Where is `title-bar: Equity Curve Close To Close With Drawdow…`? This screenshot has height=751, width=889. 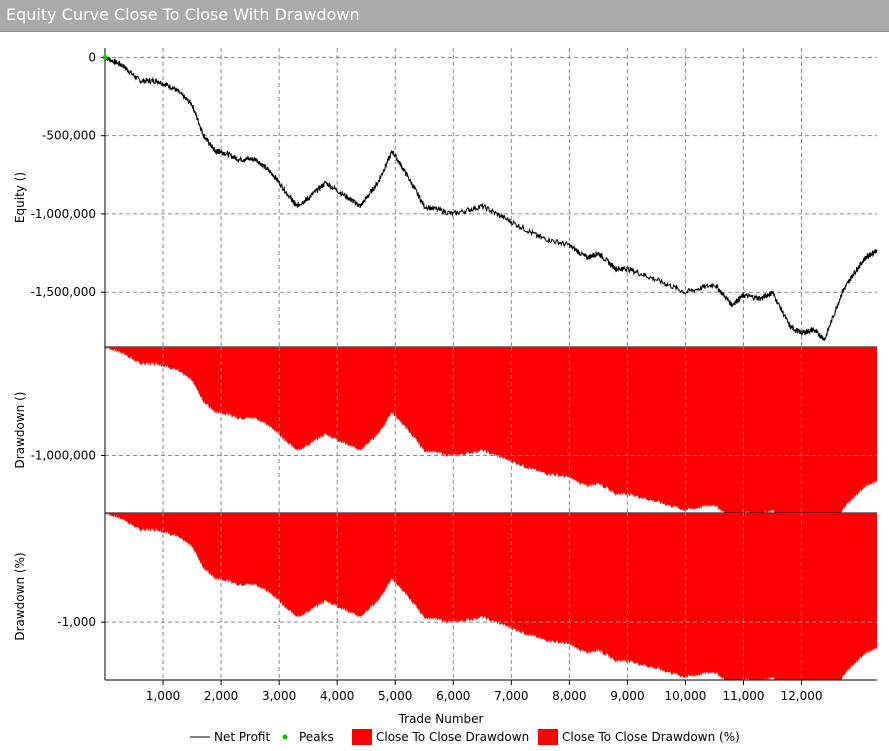 title-bar: Equity Curve Close To Close With Drawdow… is located at coordinates (444, 16).